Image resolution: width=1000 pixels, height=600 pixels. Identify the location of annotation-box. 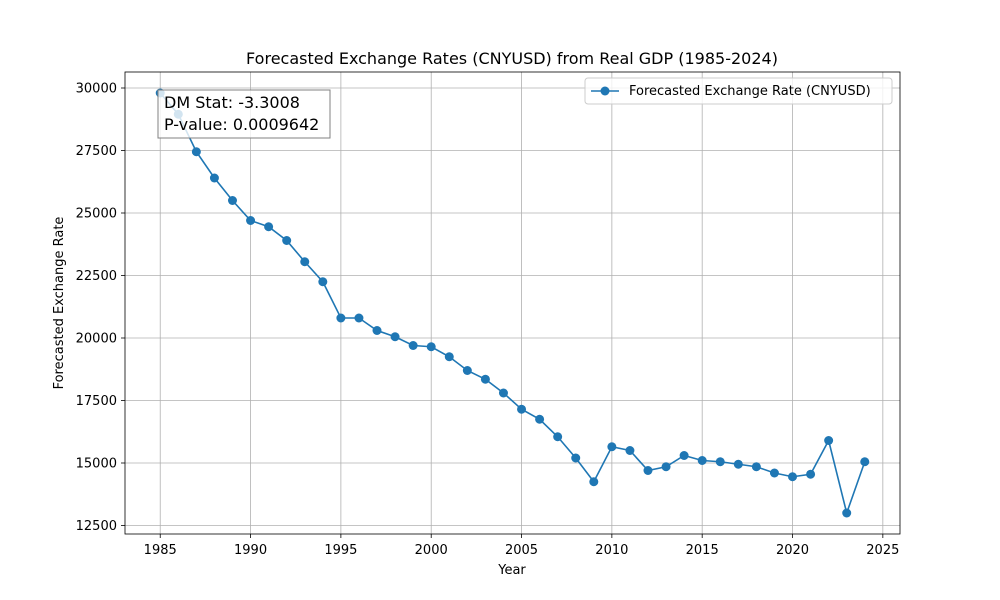
(244, 114).